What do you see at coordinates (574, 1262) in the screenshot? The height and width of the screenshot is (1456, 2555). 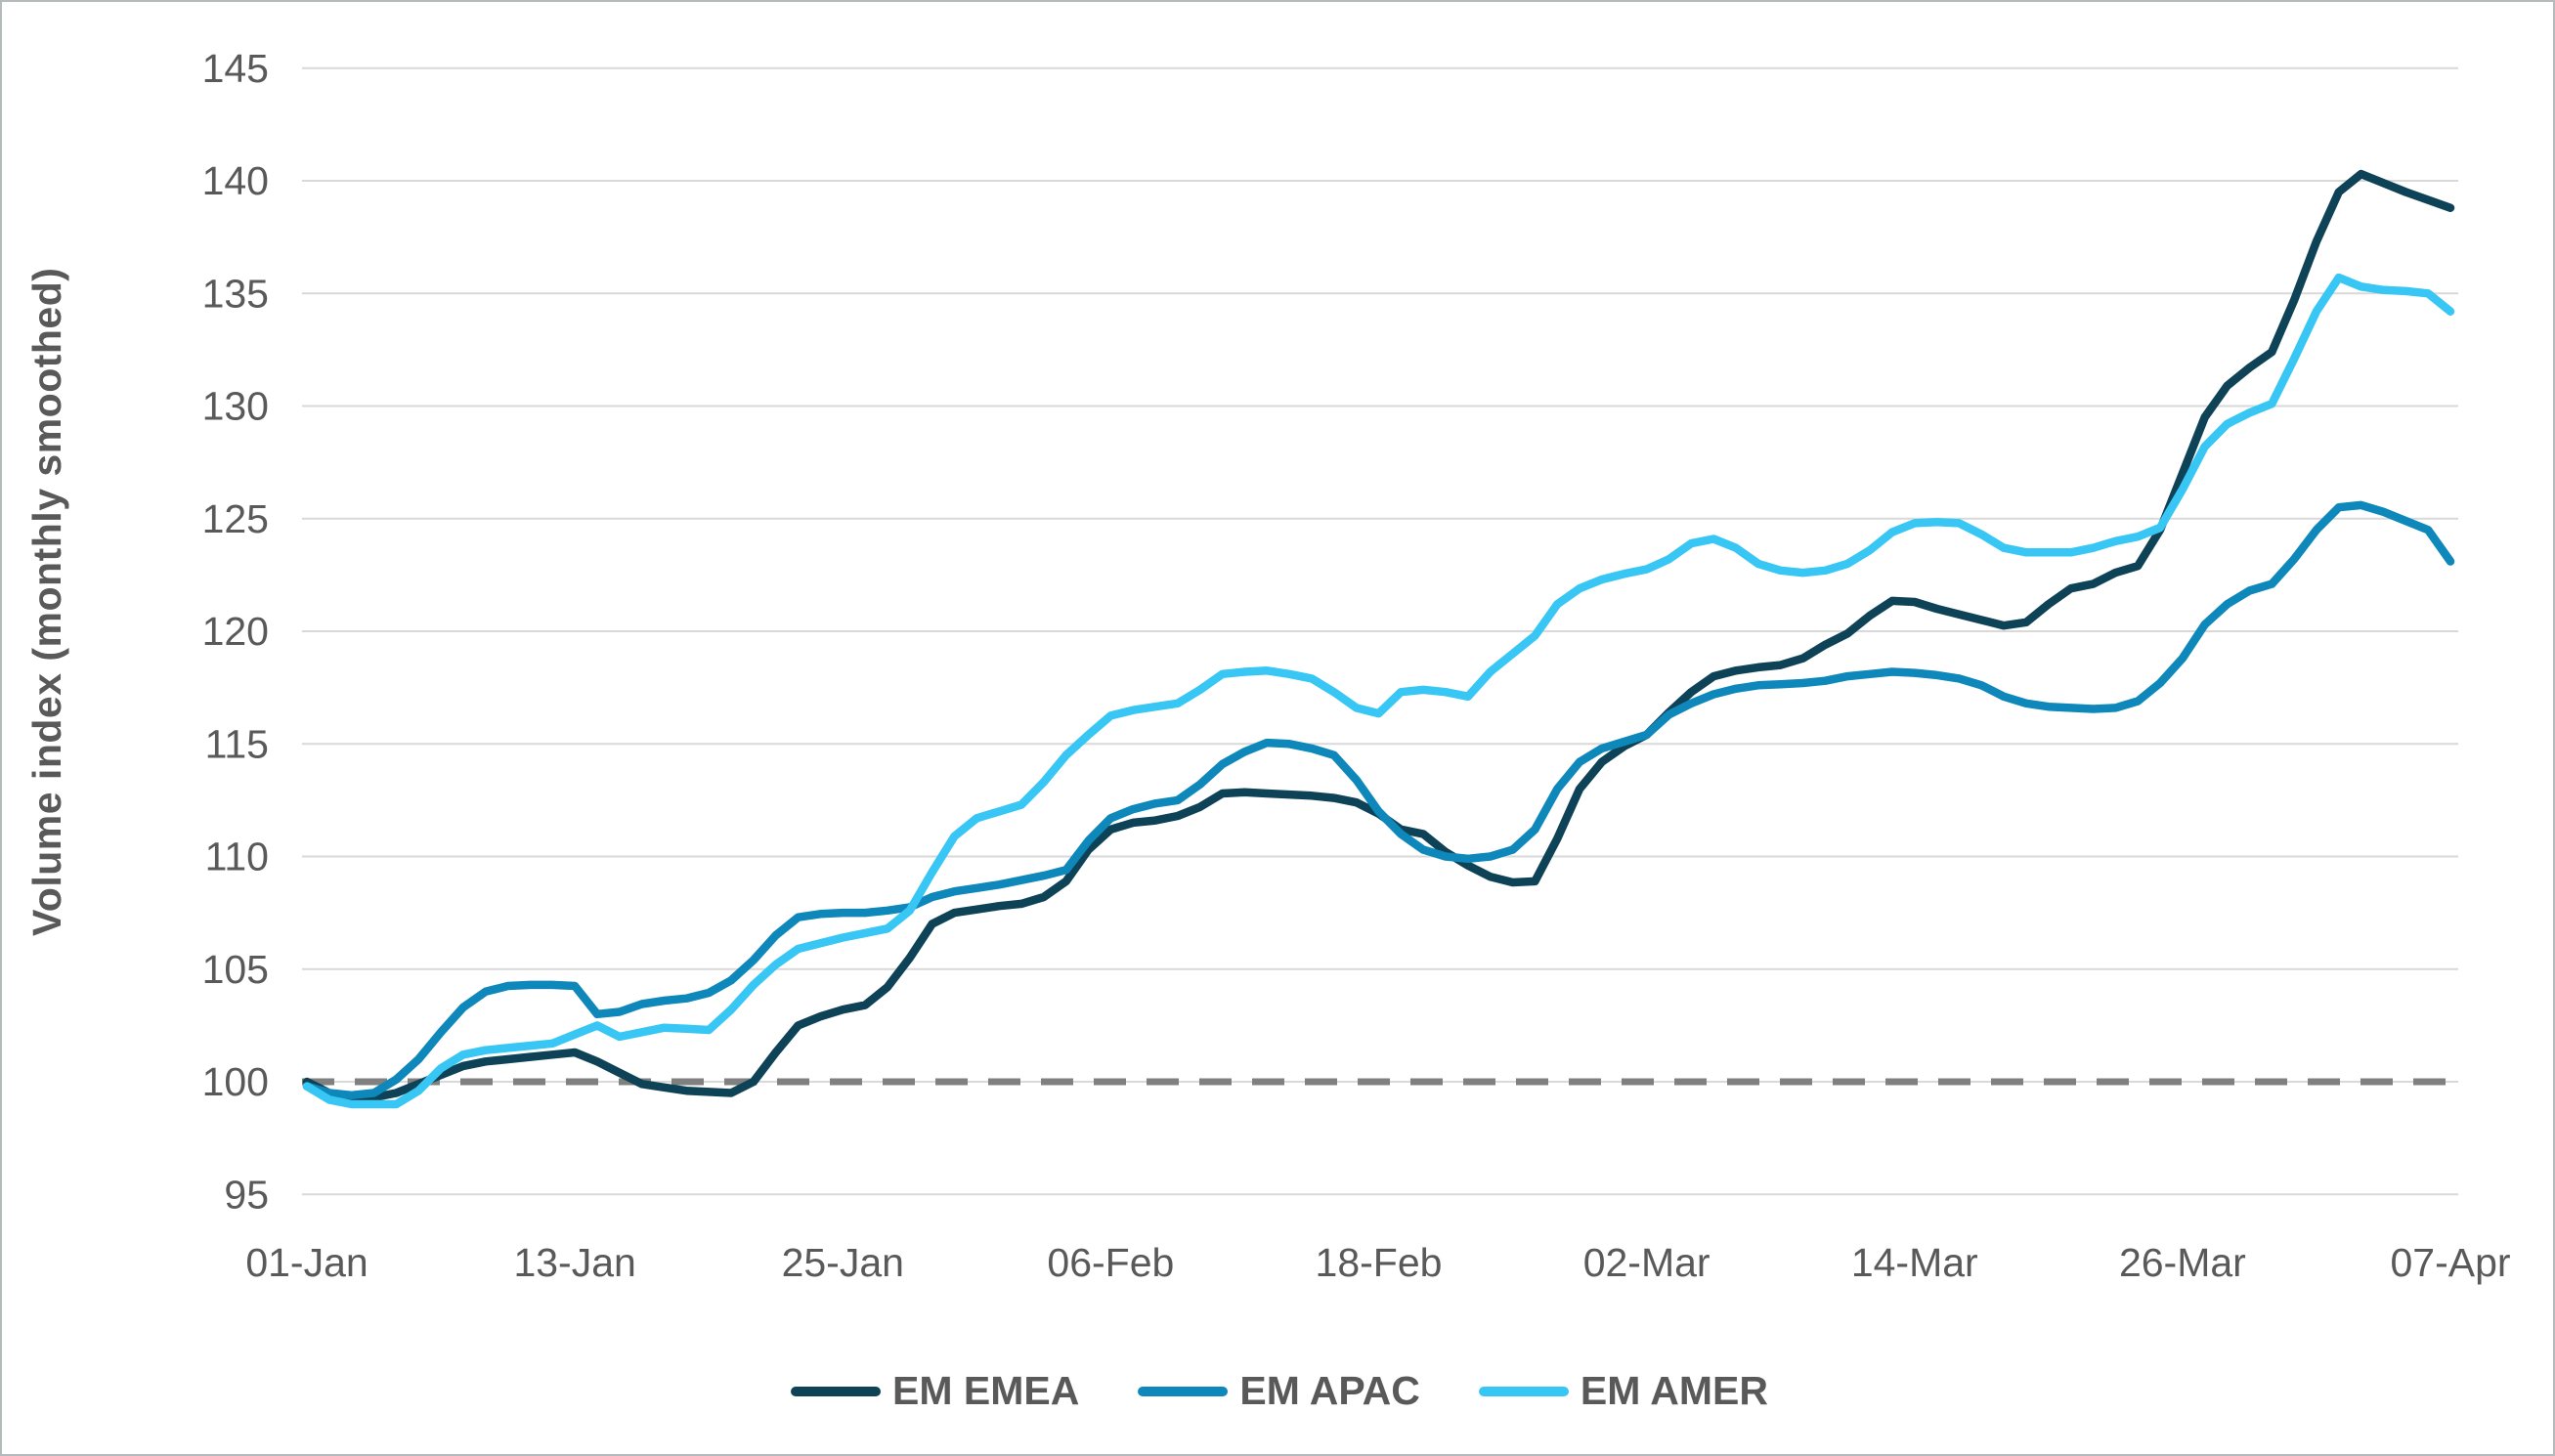 I see `x-tick-label-13-Jan: 13-Jan` at bounding box center [574, 1262].